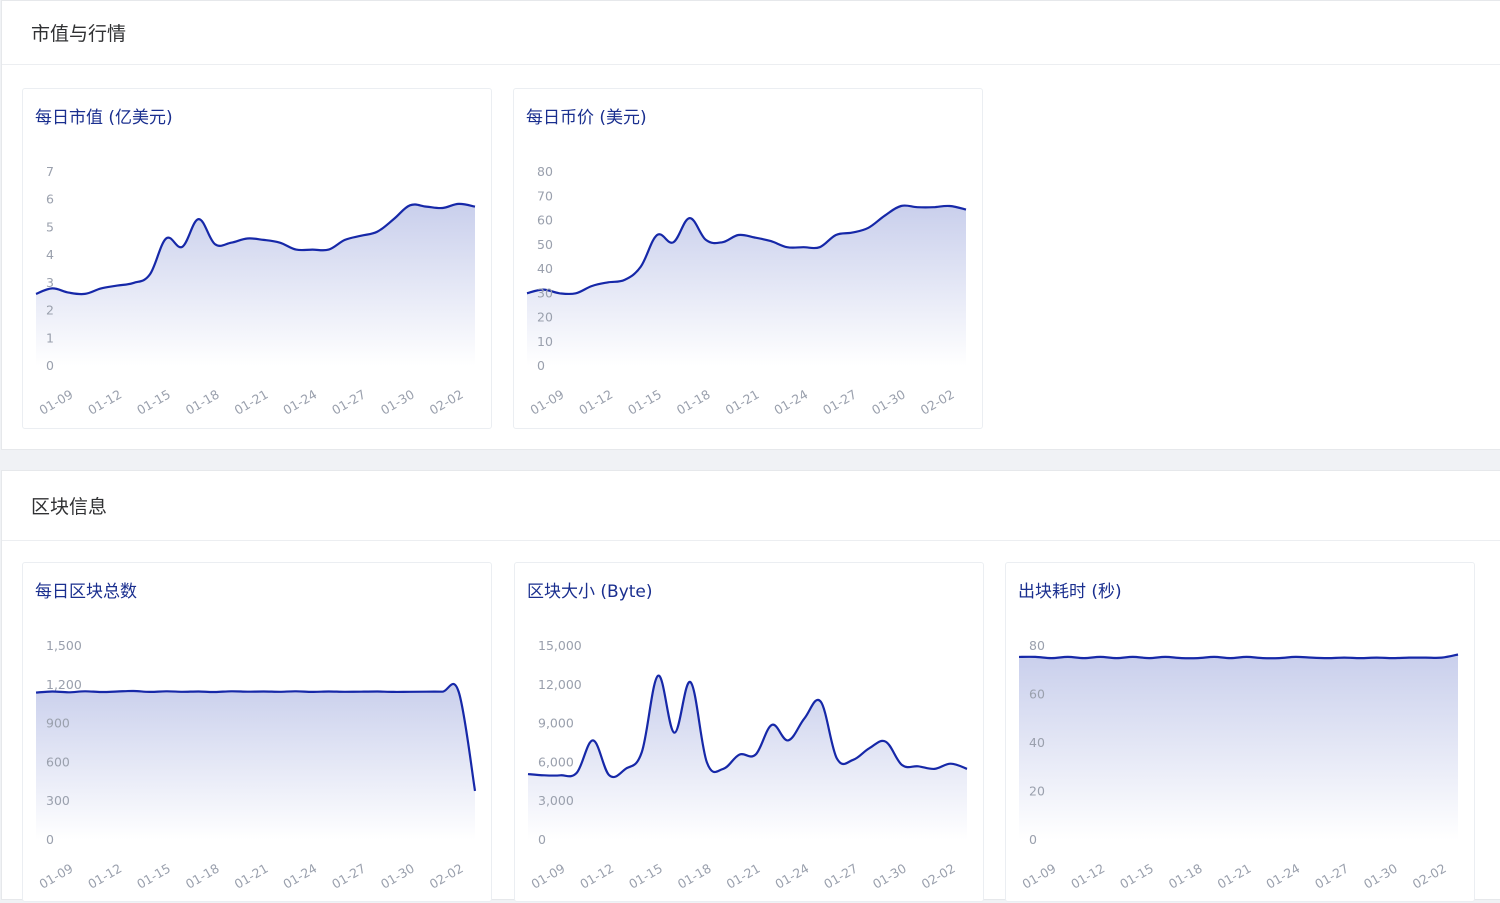  What do you see at coordinates (58, 723) in the screenshot?
I see `y-tick-label: 900` at bounding box center [58, 723].